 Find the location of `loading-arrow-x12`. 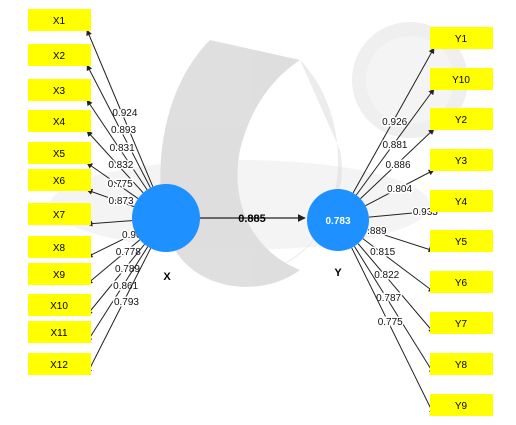

loading-arrow-x12 is located at coordinates (119, 311).